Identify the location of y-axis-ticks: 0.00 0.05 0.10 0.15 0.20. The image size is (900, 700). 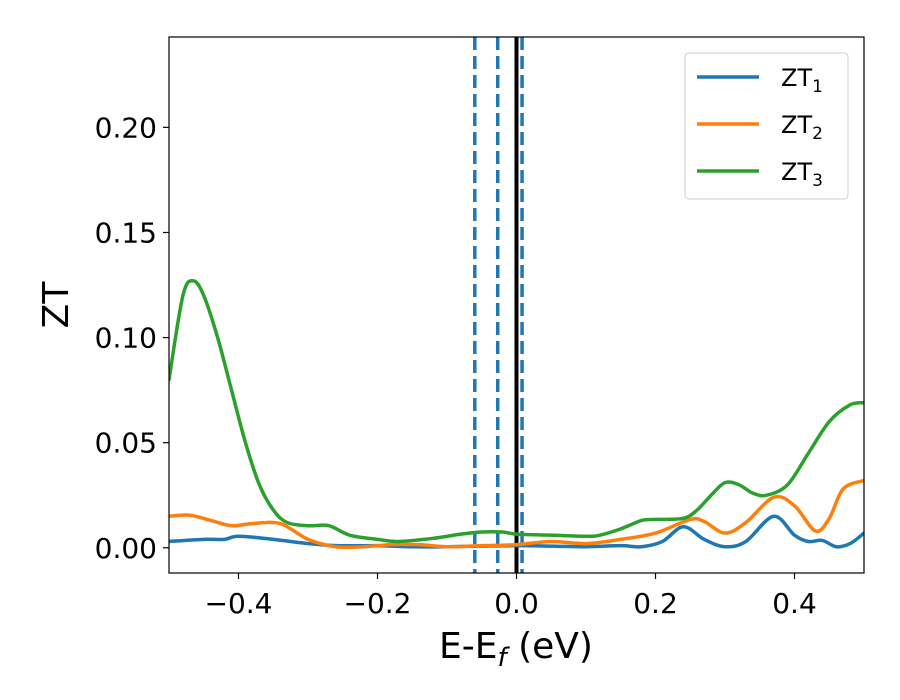
(132, 338).